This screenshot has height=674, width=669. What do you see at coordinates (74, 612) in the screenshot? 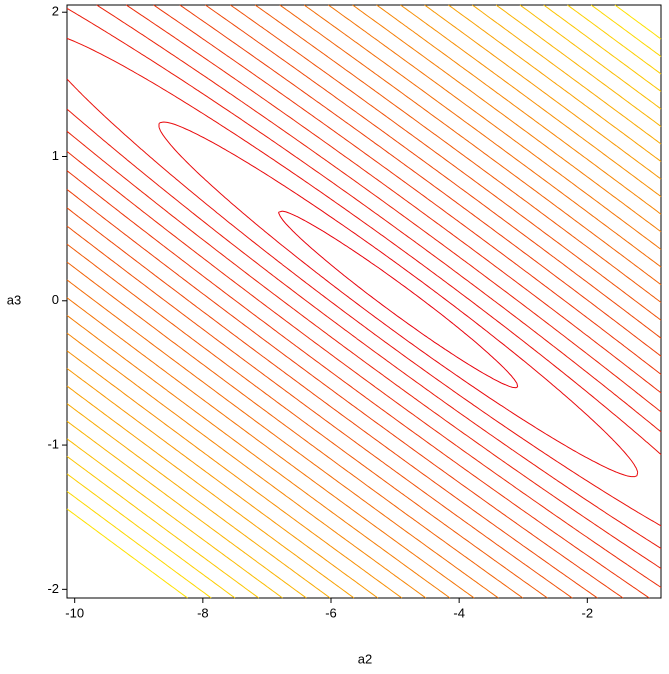
I see `x-tick-label: -10` at bounding box center [74, 612].